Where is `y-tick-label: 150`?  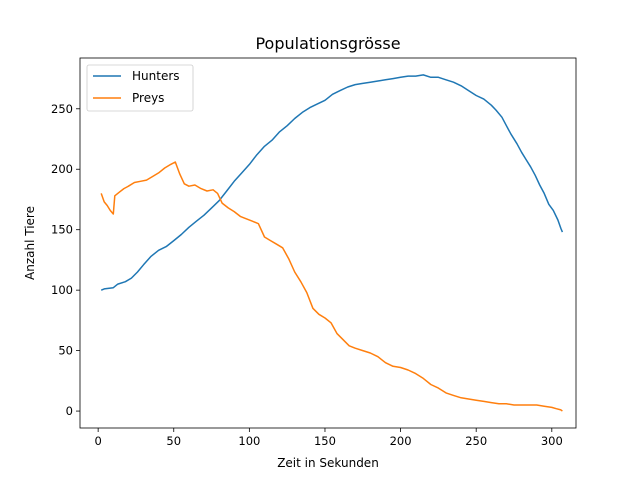 y-tick-label: 150 is located at coordinates (62, 230).